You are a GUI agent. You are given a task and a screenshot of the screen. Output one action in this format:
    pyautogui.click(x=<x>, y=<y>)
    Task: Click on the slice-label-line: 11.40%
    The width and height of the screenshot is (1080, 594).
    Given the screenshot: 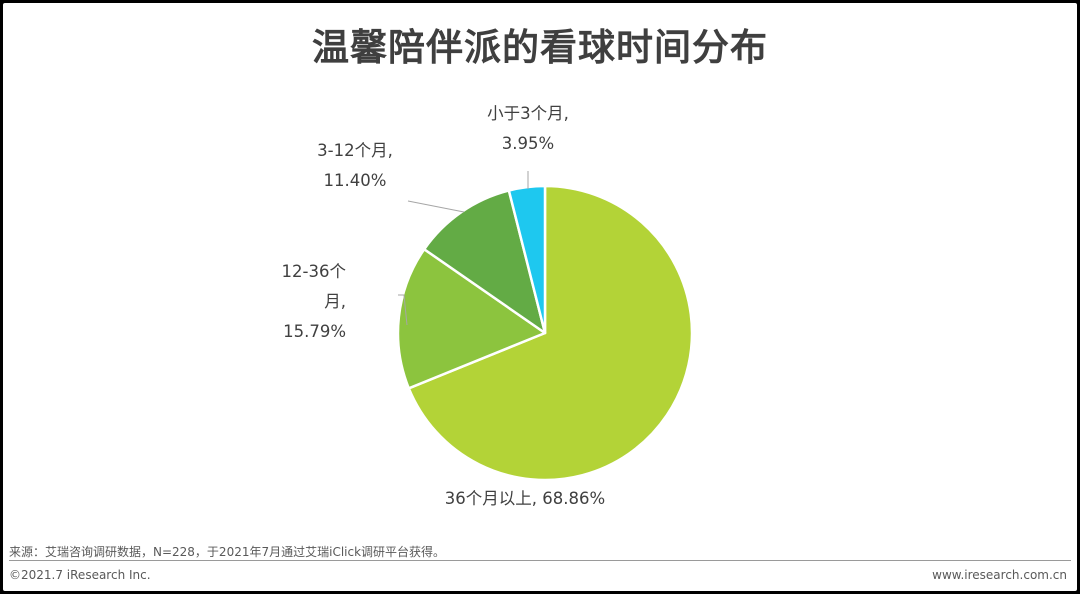 What is the action you would take?
    pyautogui.click(x=355, y=180)
    